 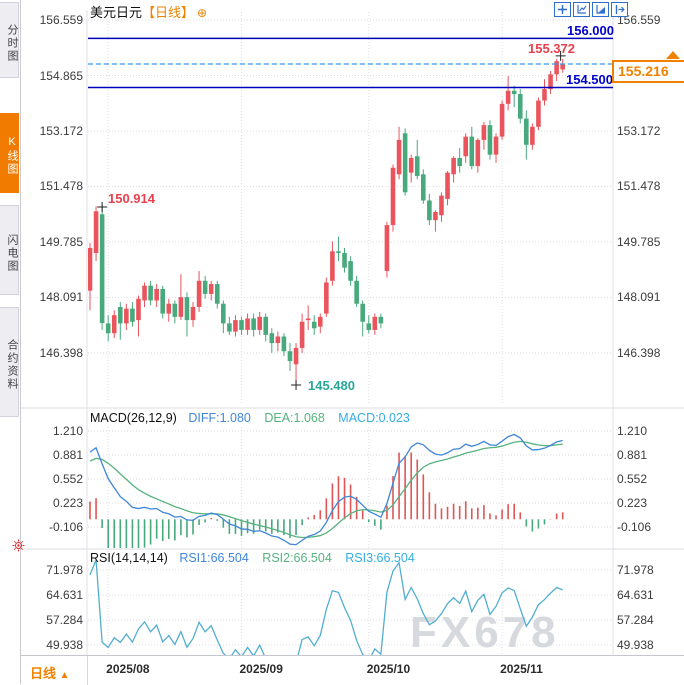 What do you see at coordinates (581, 9) in the screenshot?
I see `chart-scale-icon` at bounding box center [581, 9].